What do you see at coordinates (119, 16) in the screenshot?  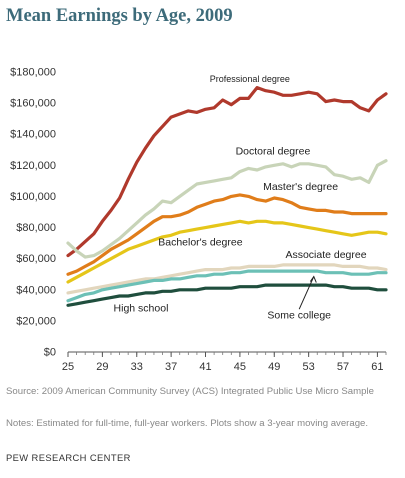 I see `chart-title: Mean Earnings by Age, 2009` at bounding box center [119, 16].